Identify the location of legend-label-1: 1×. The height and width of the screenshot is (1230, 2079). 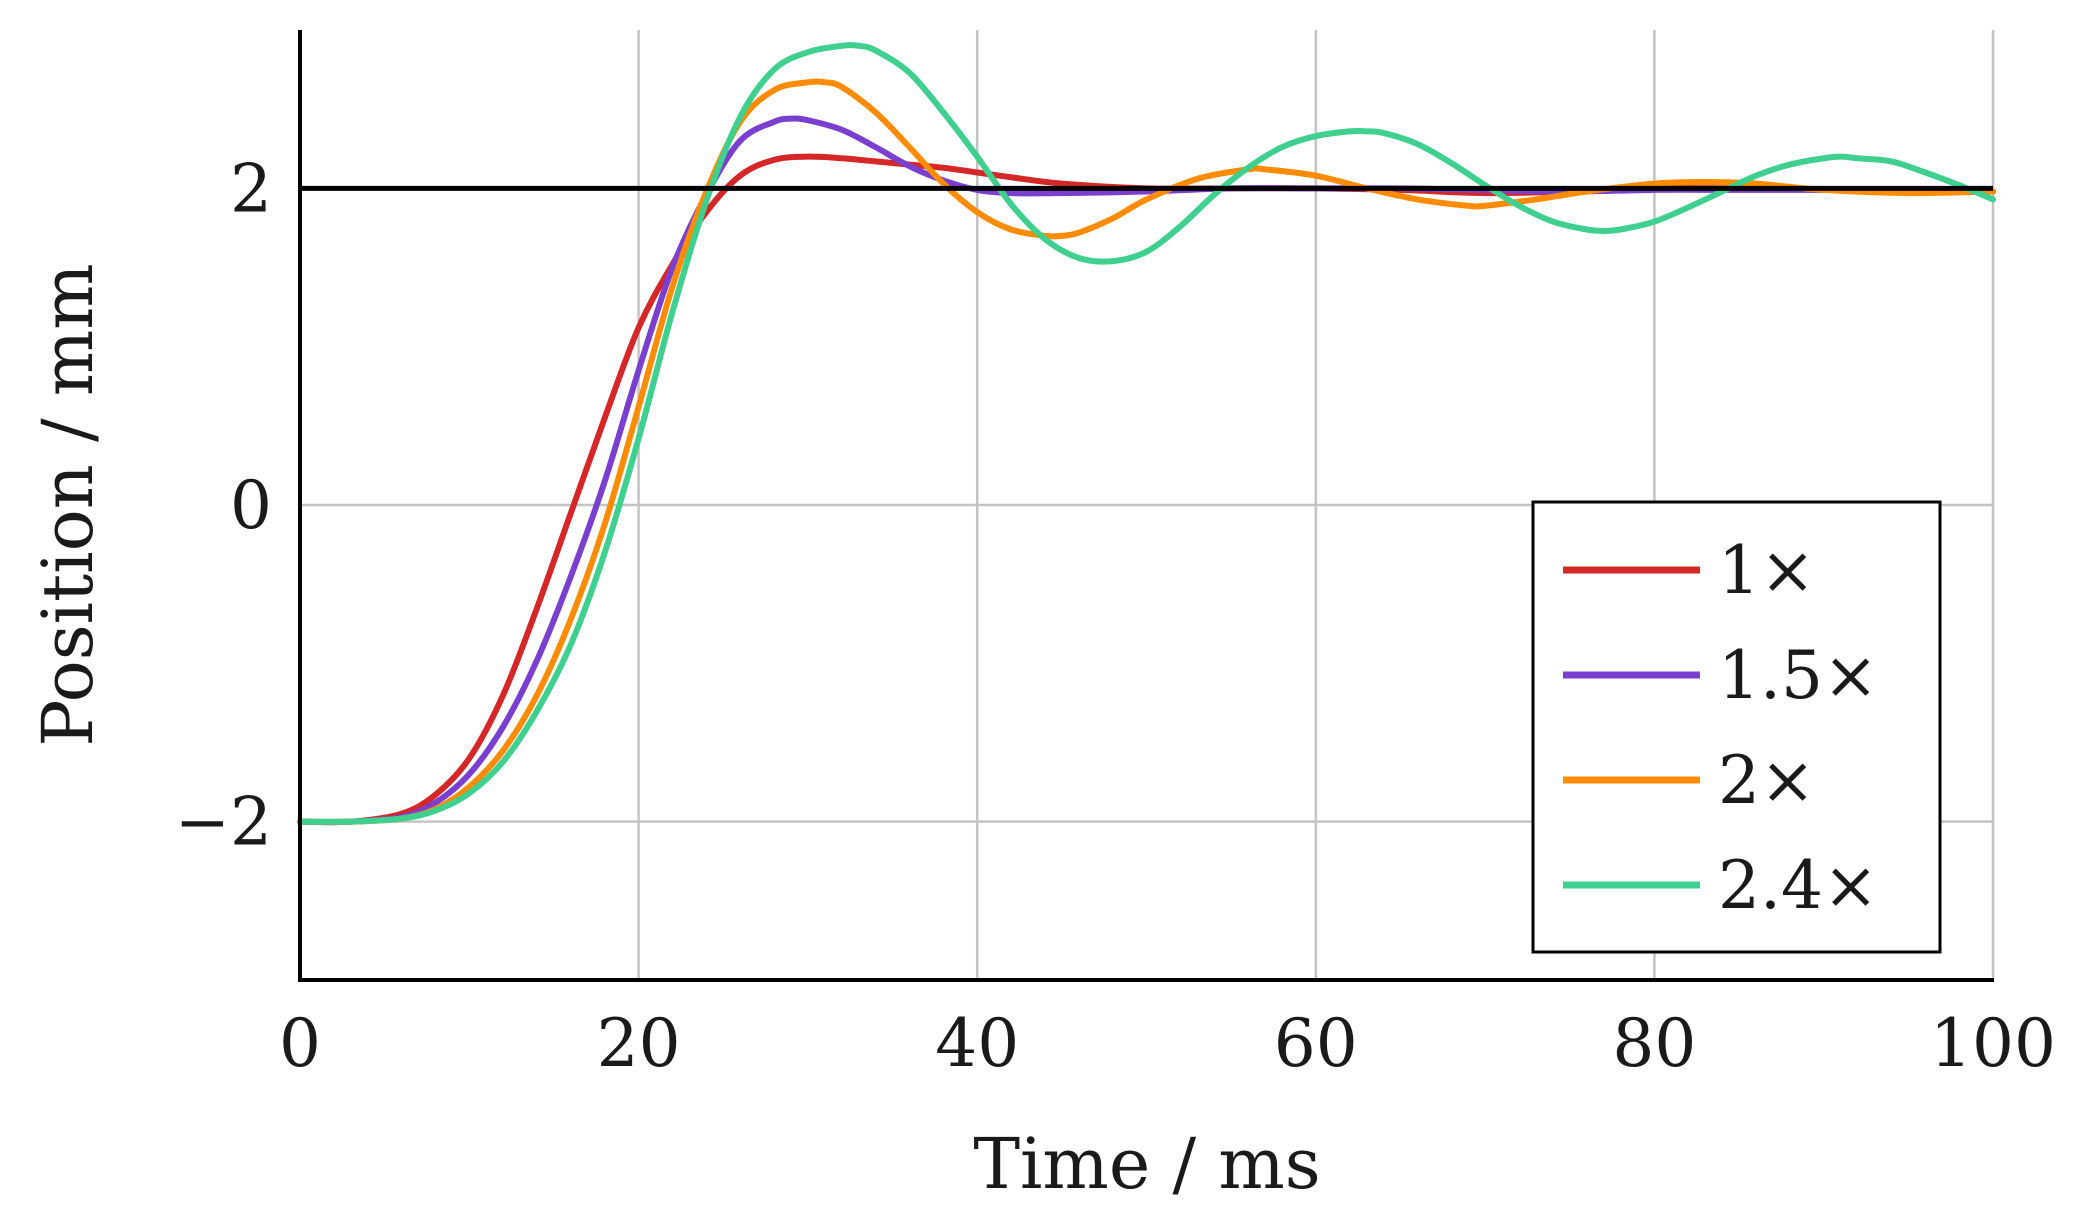
(1766, 570).